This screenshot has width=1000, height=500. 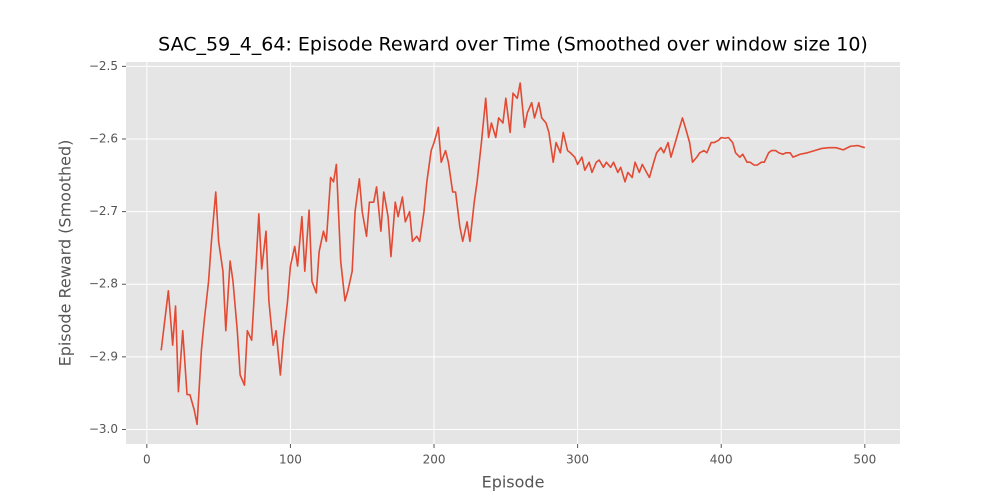 What do you see at coordinates (103, 356) in the screenshot?
I see `y-tick-label: −2.9` at bounding box center [103, 356].